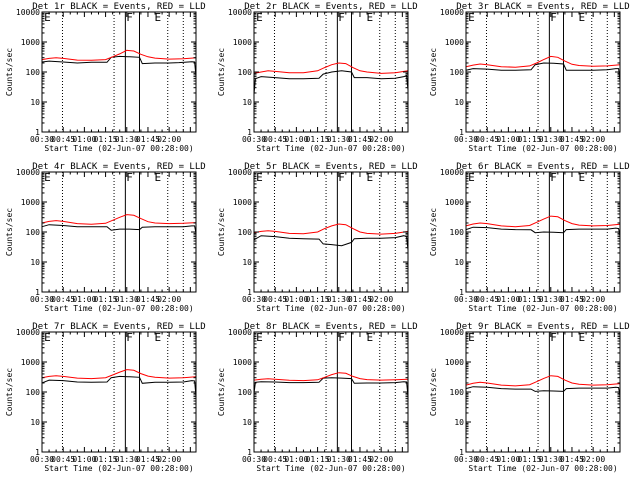 This screenshot has width=640, height=480. I want to click on chart-title: Det 6r BLACK = Events, RED = LLD, so click(542, 167).